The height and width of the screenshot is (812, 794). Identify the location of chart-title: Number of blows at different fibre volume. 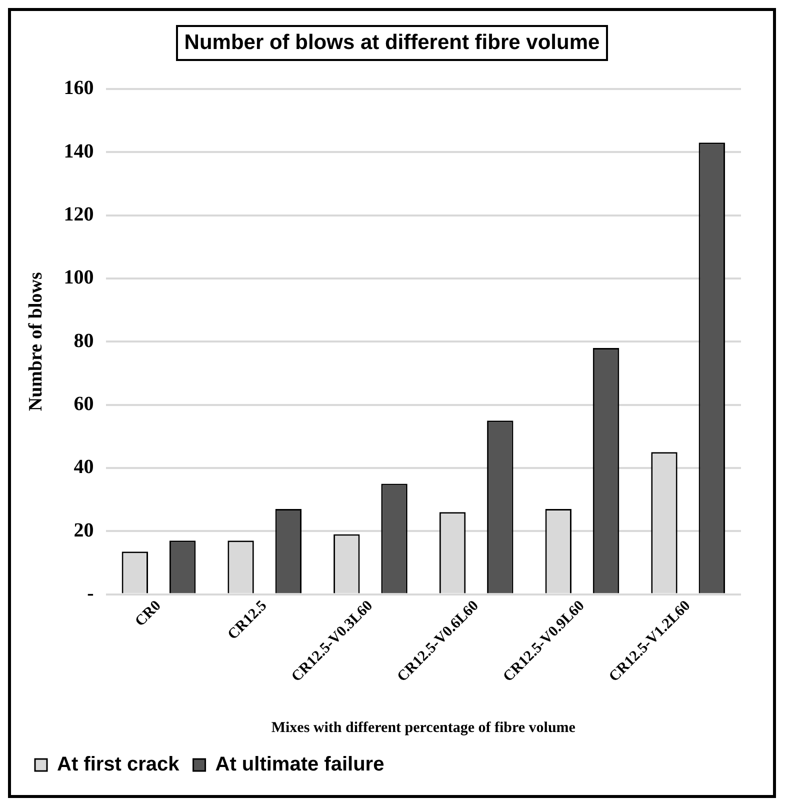
(392, 43).